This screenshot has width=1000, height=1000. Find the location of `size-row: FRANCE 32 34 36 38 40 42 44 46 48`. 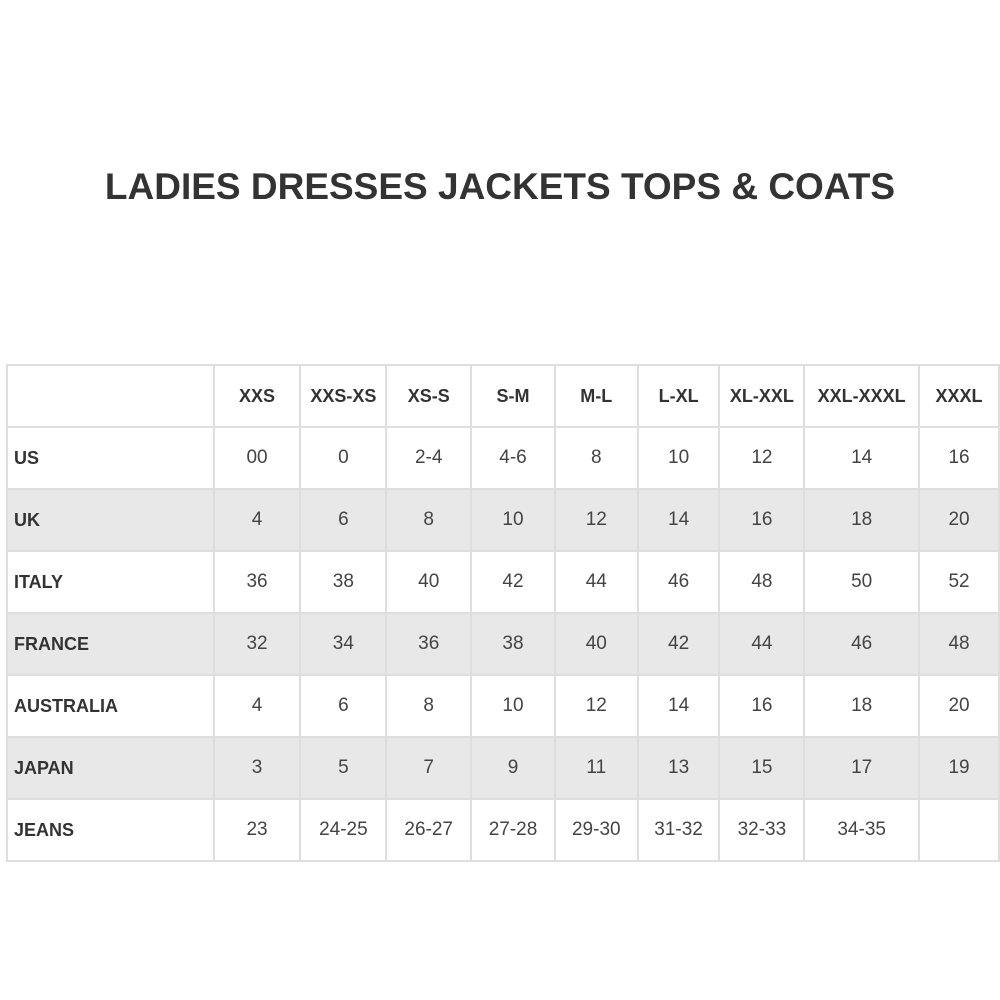

size-row: FRANCE 32 34 36 38 40 42 44 46 48 is located at coordinates (503, 644).